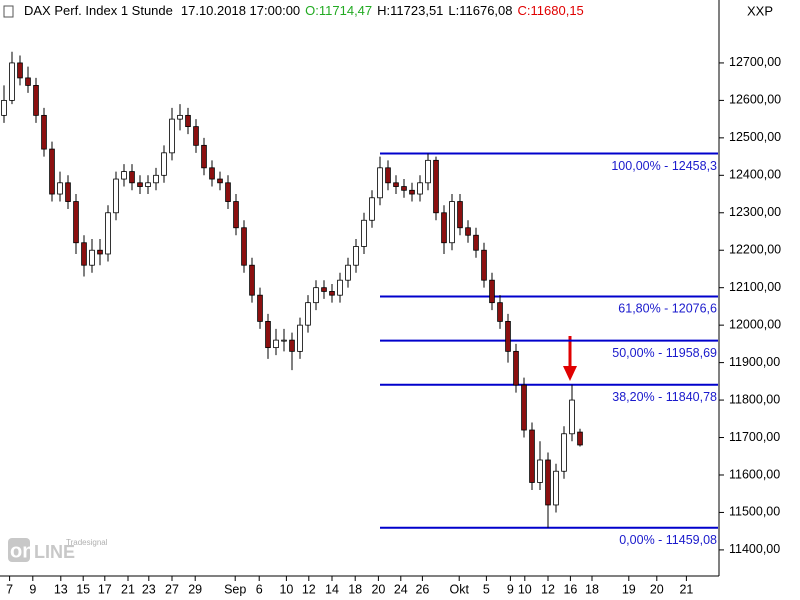  What do you see at coordinates (195, 589) in the screenshot?
I see `x-tick-label: 29` at bounding box center [195, 589].